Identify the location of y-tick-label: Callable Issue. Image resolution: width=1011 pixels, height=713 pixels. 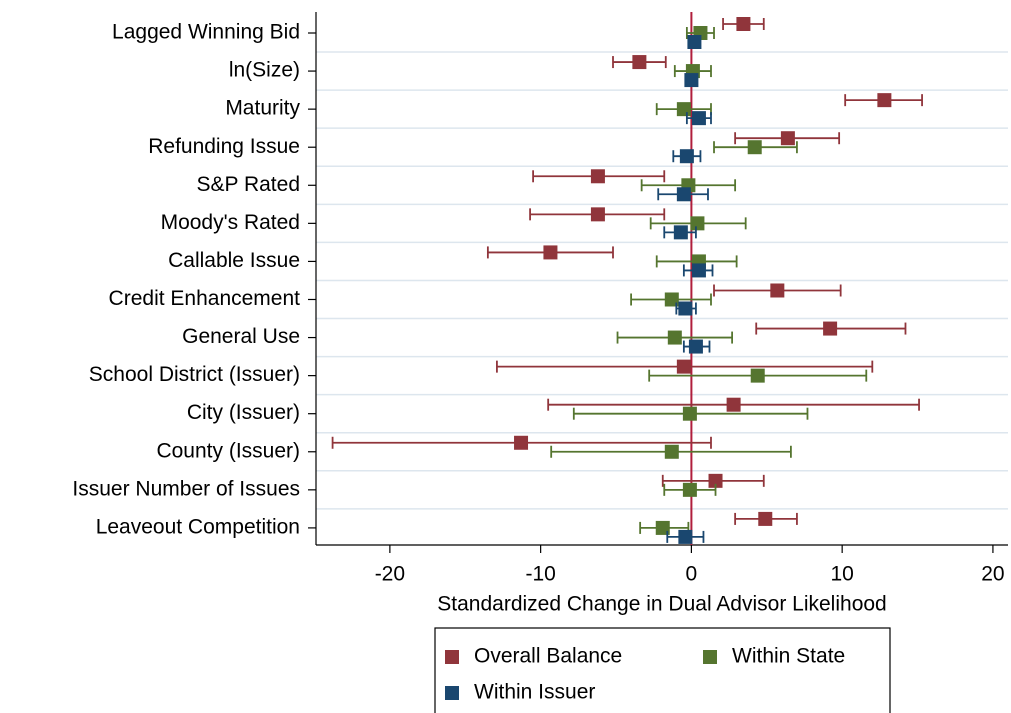
(234, 260).